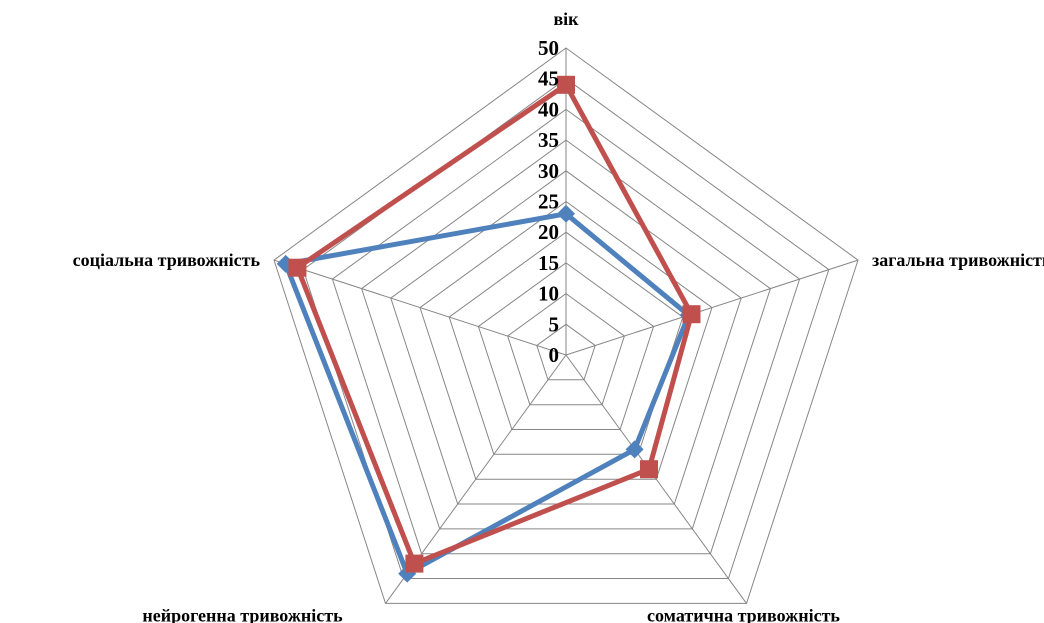 This screenshot has height=623, width=1044. What do you see at coordinates (958, 260) in the screenshot?
I see `category-label-general-anxiety: загальна тривожність` at bounding box center [958, 260].